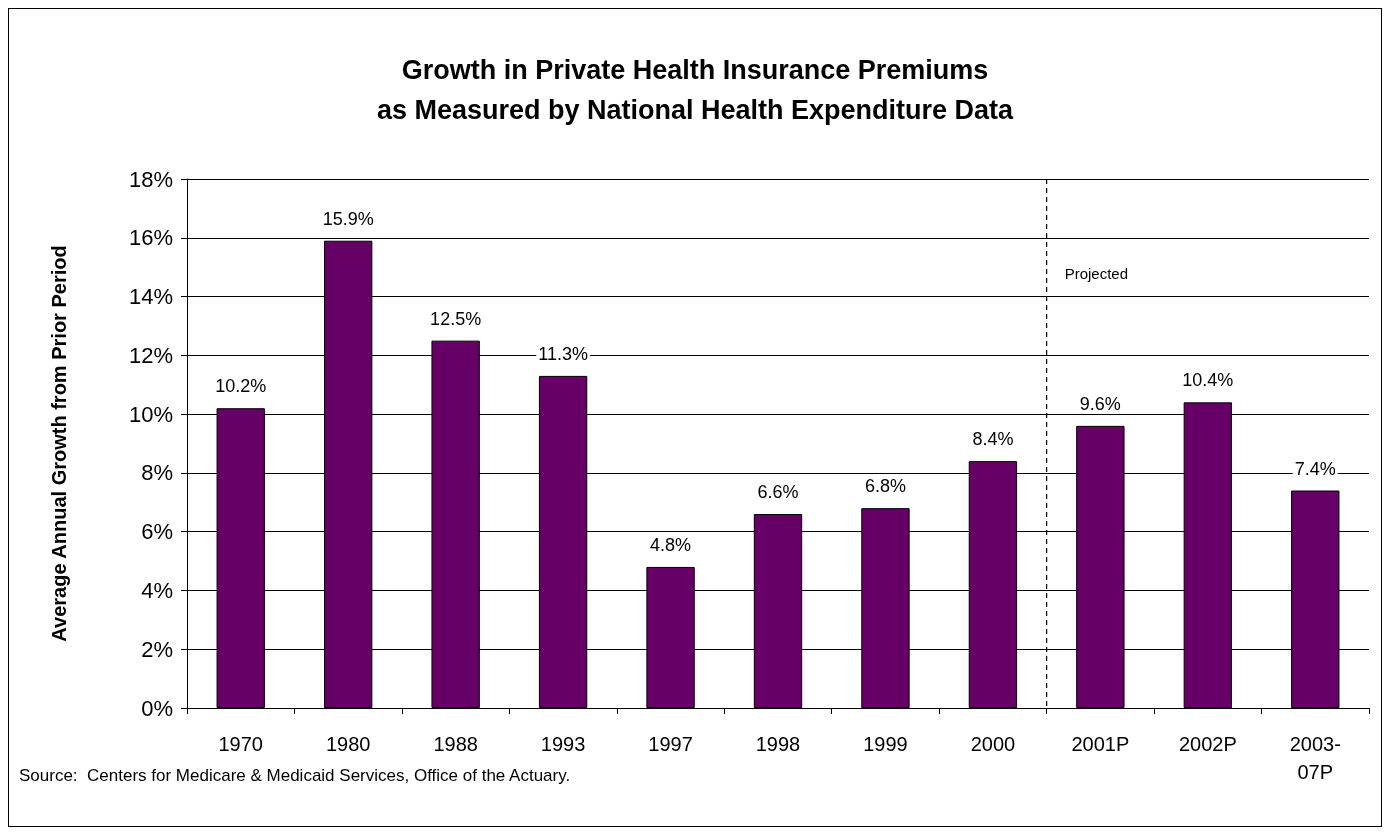 This screenshot has width=1392, height=837. What do you see at coordinates (150, 297) in the screenshot?
I see `y-tick-label: 14%` at bounding box center [150, 297].